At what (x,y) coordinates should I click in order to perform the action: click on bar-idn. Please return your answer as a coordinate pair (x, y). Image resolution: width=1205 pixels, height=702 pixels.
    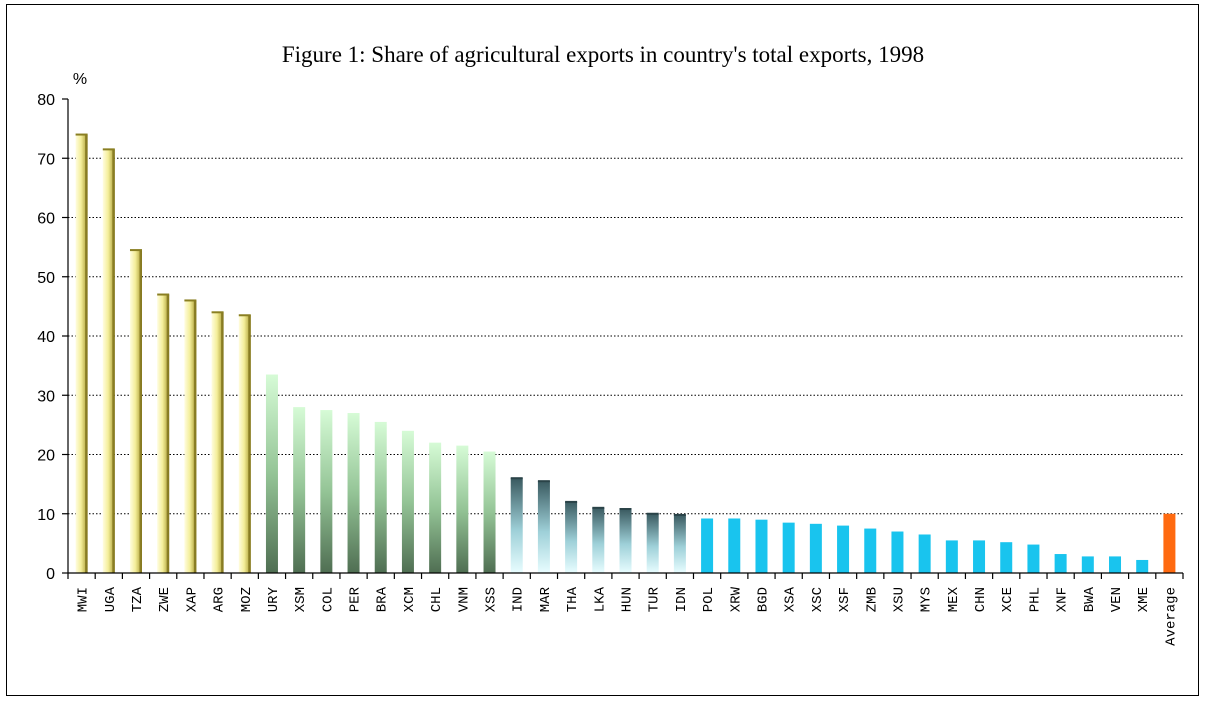
    Looking at the image, I should click on (679, 543).